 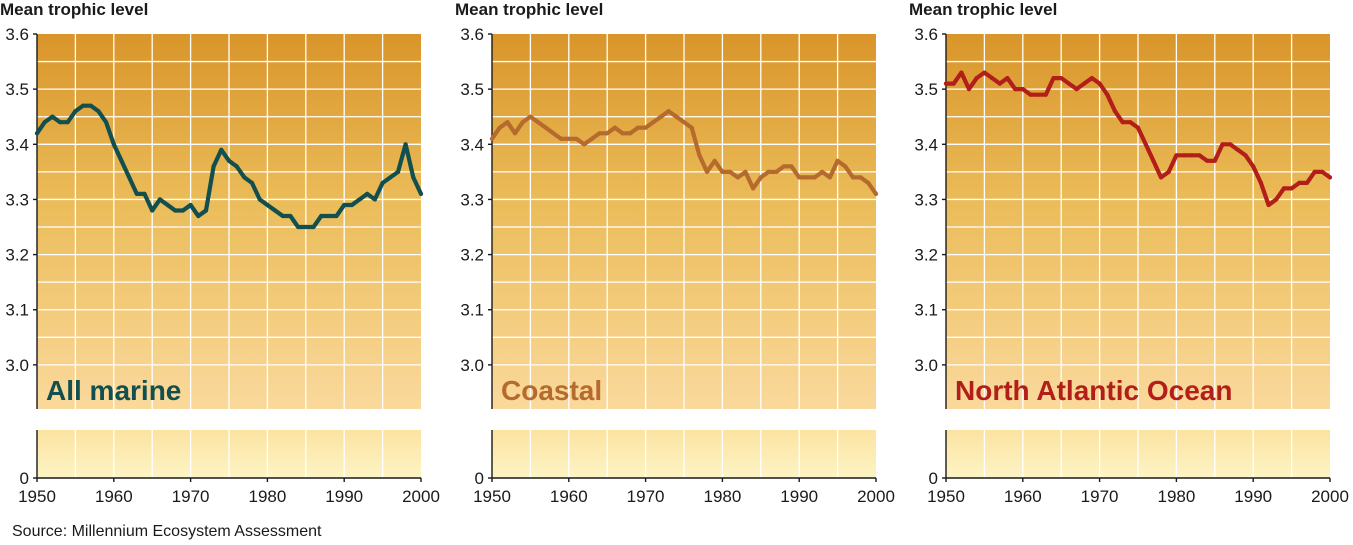 What do you see at coordinates (167, 531) in the screenshot?
I see `source-caption: Source: Millennium Ecosystem Assessment` at bounding box center [167, 531].